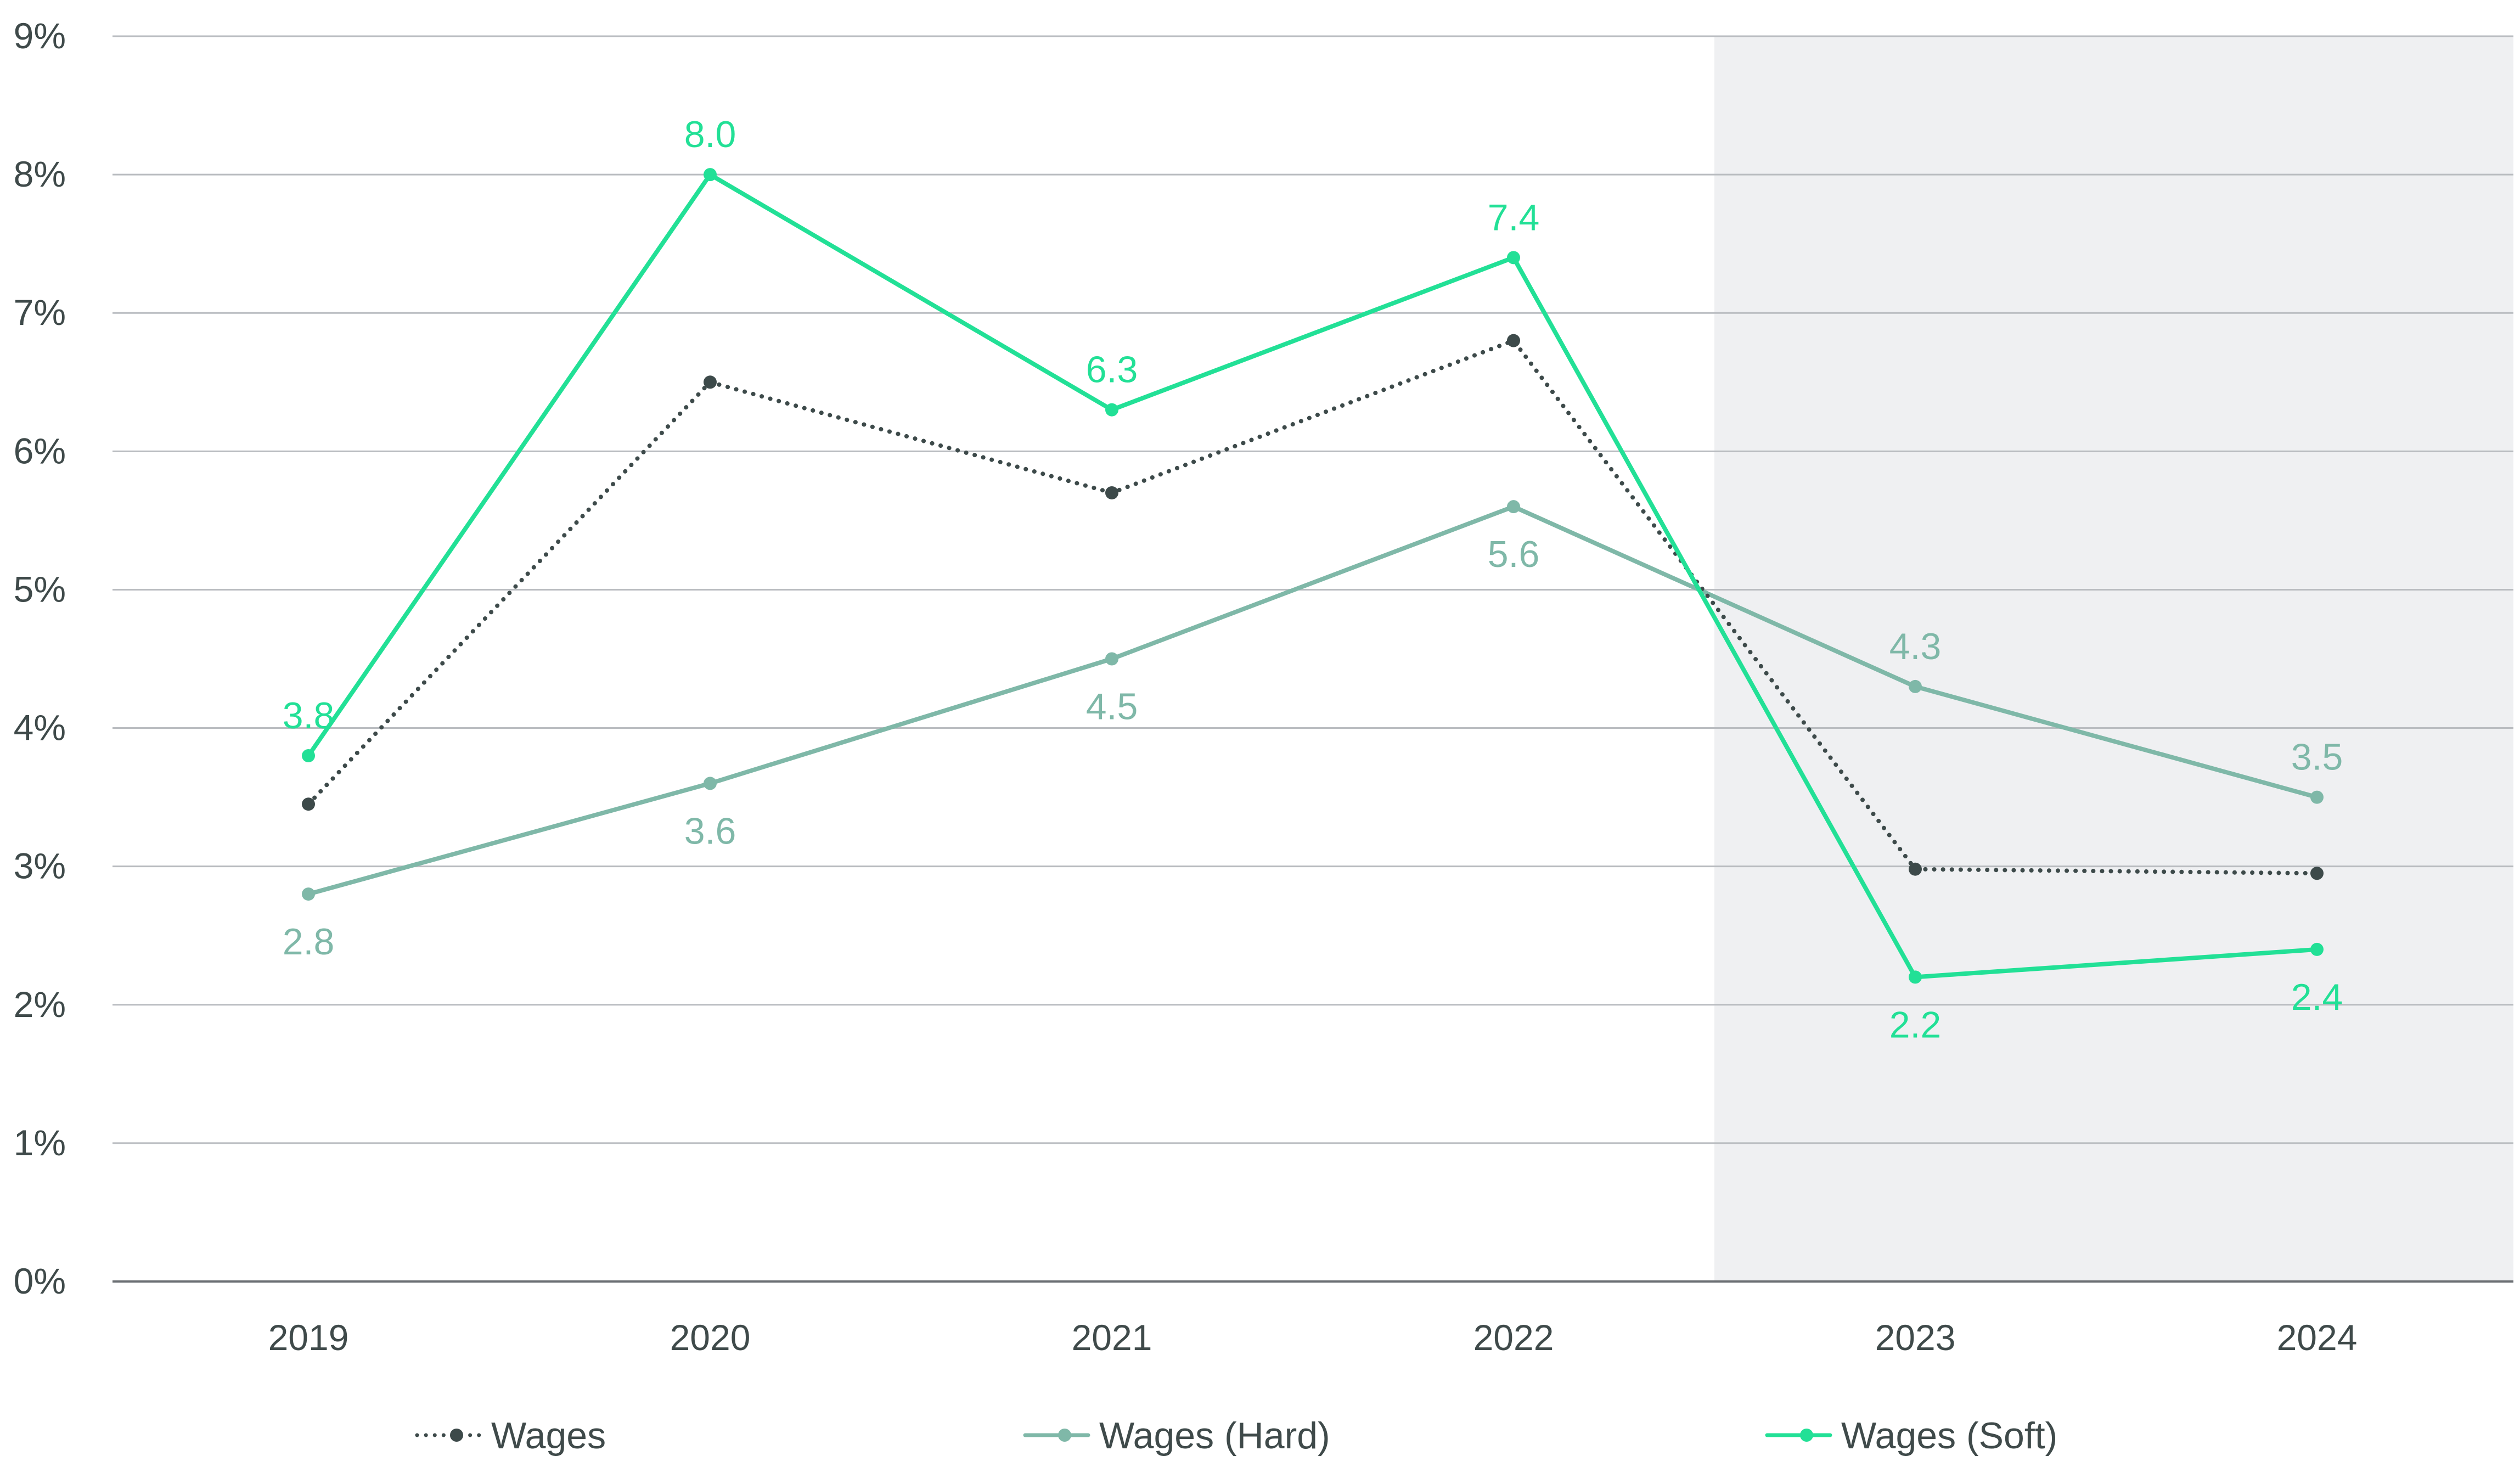 This screenshot has height=1484, width=2520. I want to click on legend: Wages Wages (Hard) Wages (Soft), so click(1236, 1436).